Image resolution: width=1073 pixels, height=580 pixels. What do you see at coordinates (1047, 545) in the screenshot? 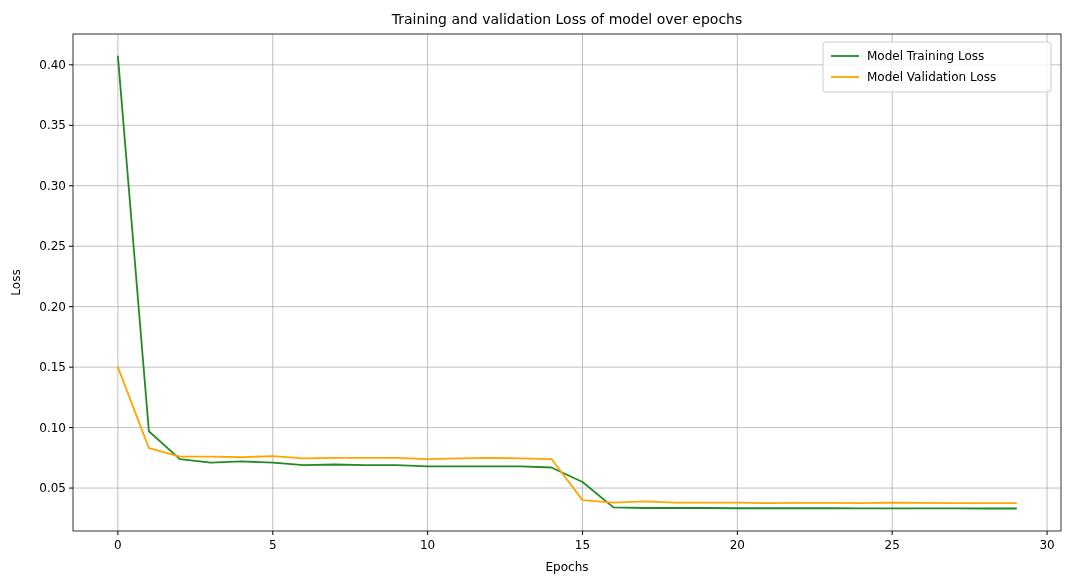
I see `x-tick-label: 30` at bounding box center [1047, 545].